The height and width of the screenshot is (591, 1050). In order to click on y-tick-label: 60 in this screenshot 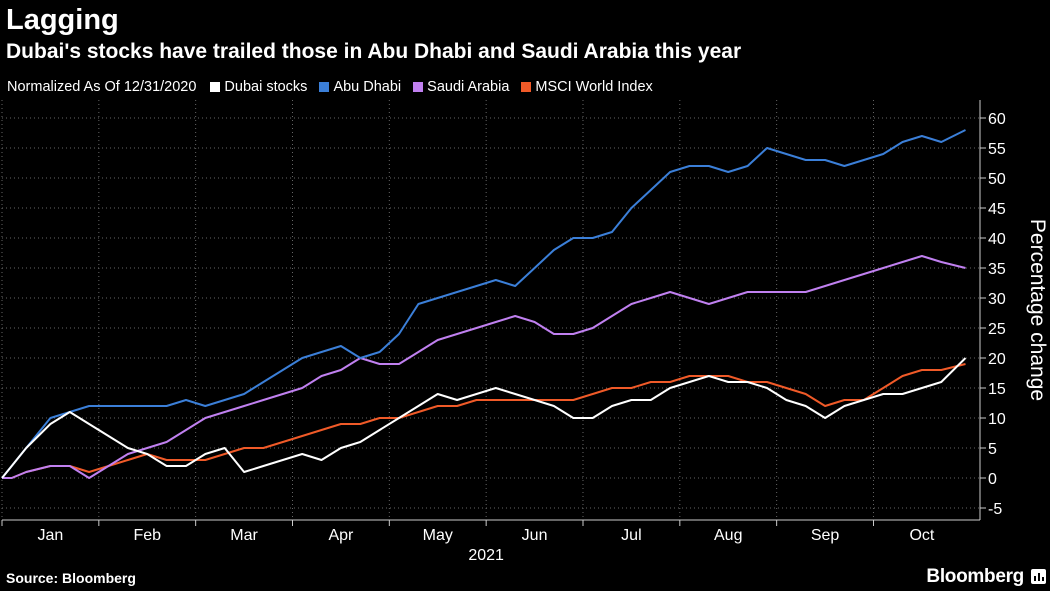, I will do `click(997, 119)`.